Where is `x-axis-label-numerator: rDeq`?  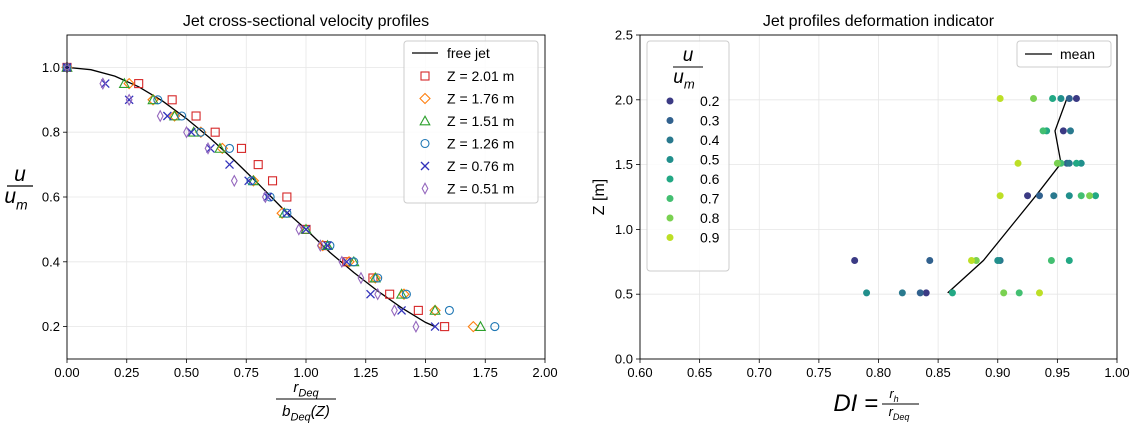 x-axis-label-numerator: rDeq is located at coordinates (306, 389).